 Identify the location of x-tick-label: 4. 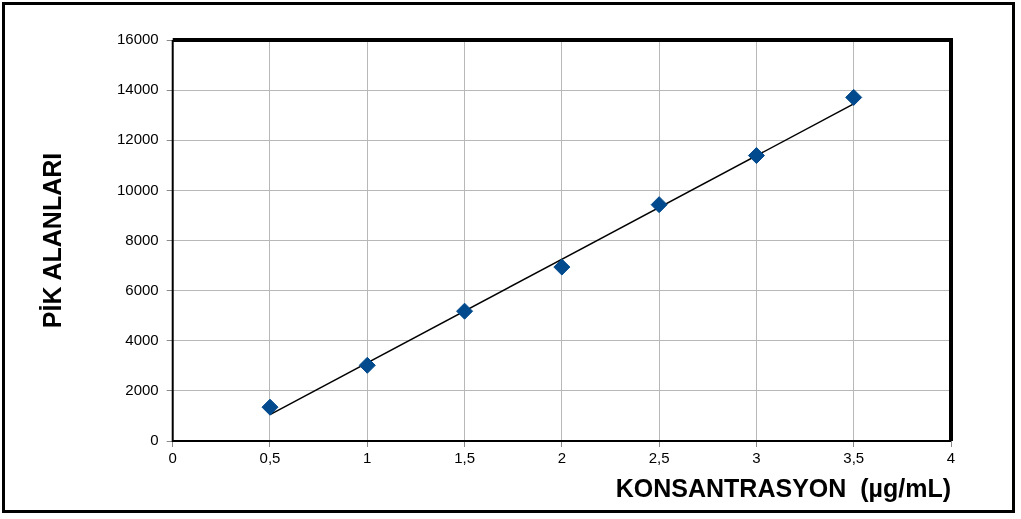
(951, 458).